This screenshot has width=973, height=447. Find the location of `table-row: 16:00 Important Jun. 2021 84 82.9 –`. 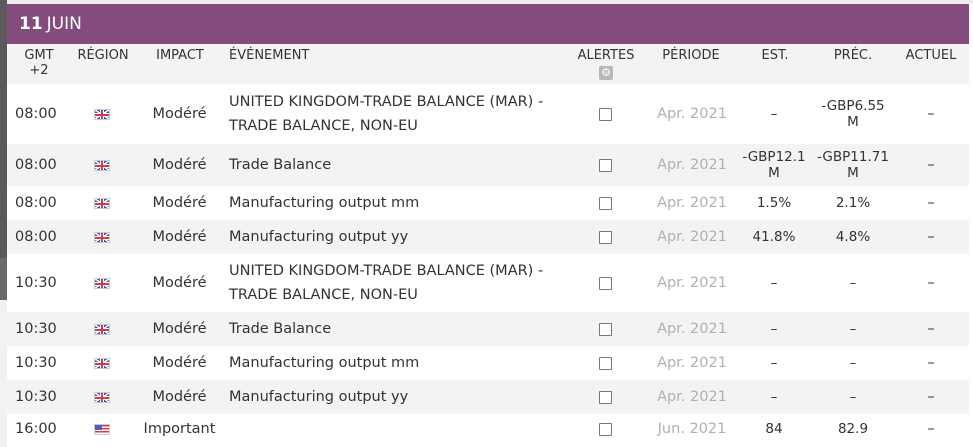

table-row: 16:00 Important Jun. 2021 84 82.9 – is located at coordinates (488, 429).